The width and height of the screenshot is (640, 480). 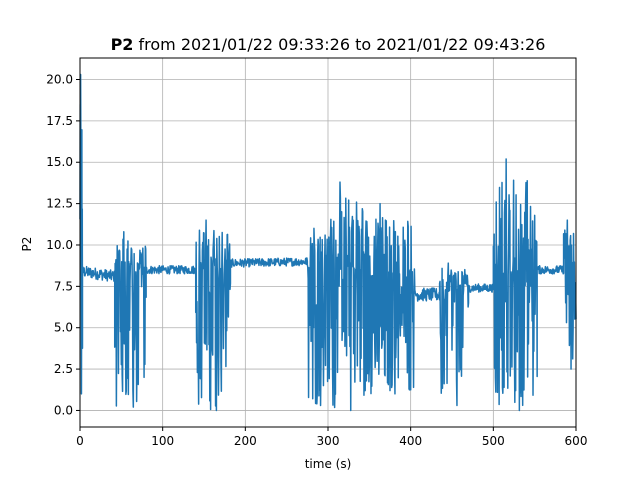 I want to click on y-tick-label: 0.0, so click(x=63, y=410).